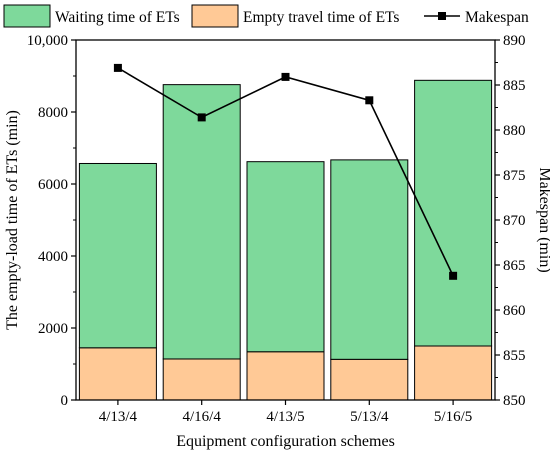 This screenshot has height=455, width=550. I want to click on y2-tick-label: 880, so click(514, 131).